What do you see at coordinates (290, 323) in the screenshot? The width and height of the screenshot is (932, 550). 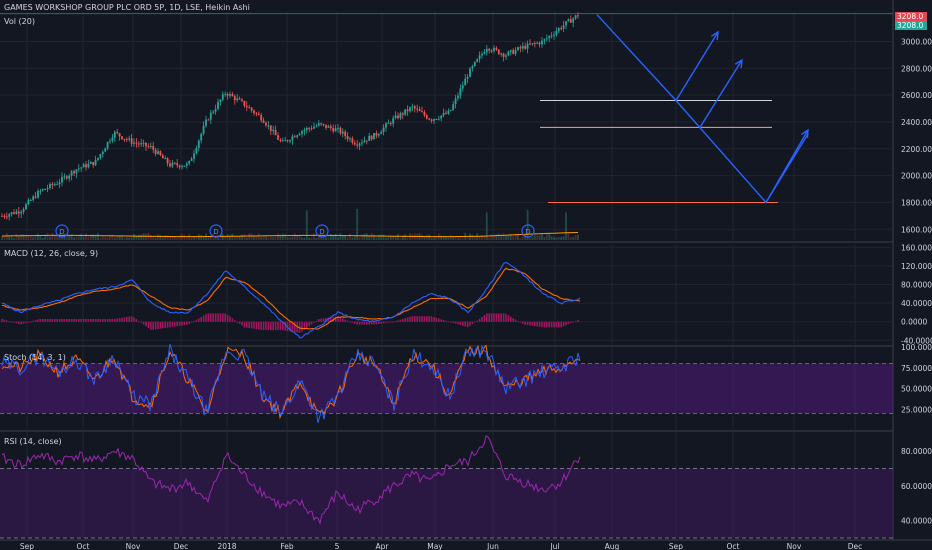 I see `macd-histogram` at bounding box center [290, 323].